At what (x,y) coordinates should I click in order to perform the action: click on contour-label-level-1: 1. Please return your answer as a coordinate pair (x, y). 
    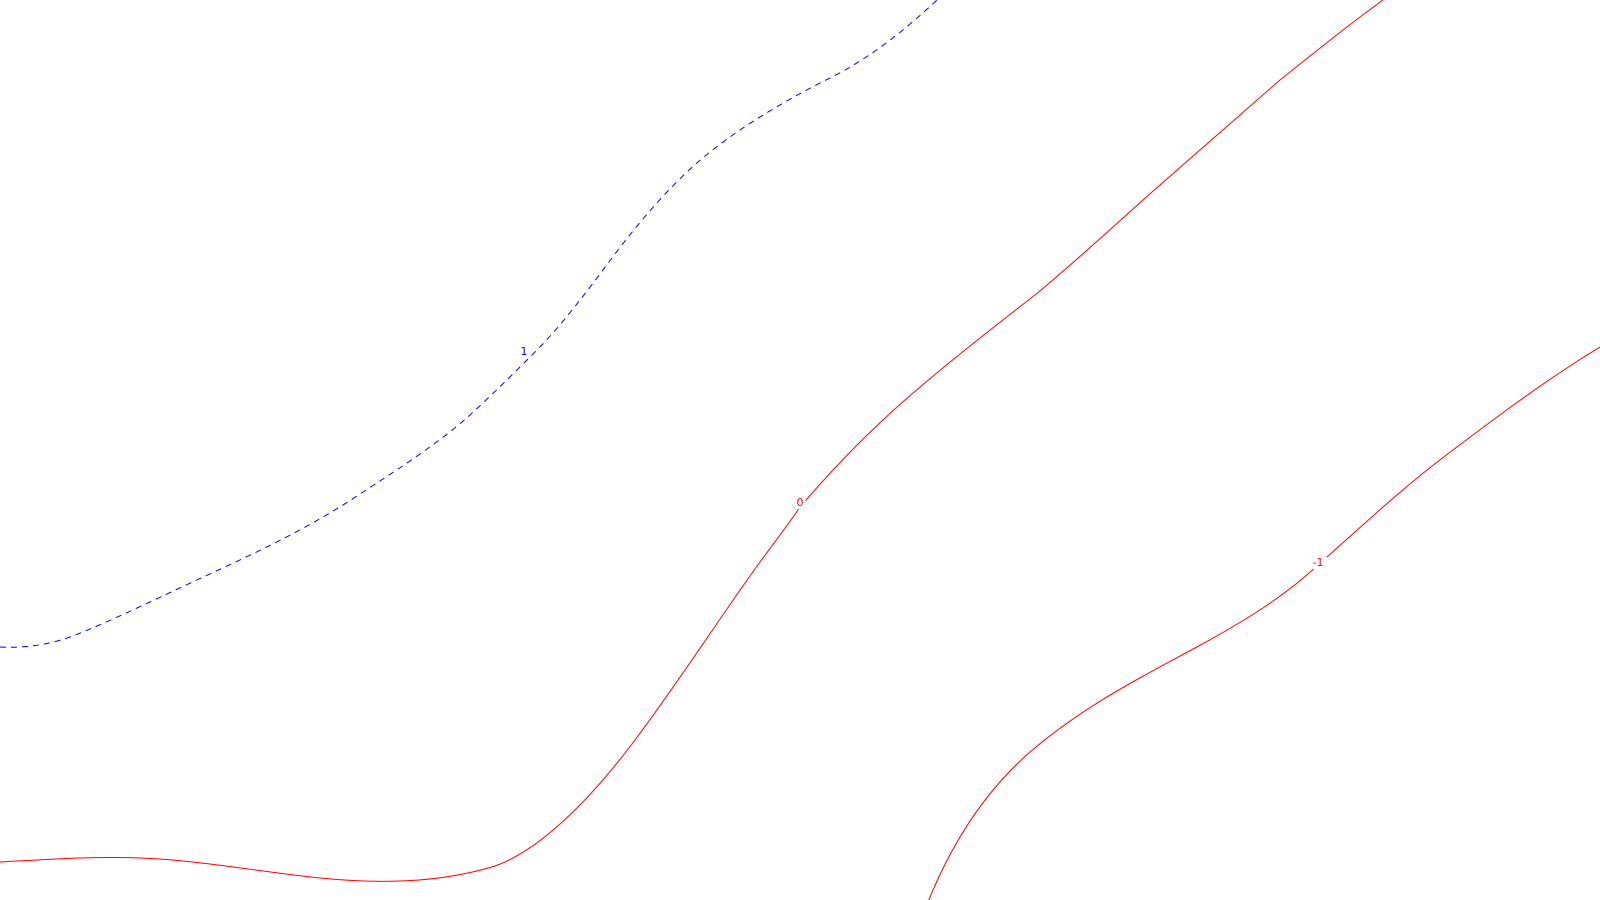
    Looking at the image, I should click on (524, 351).